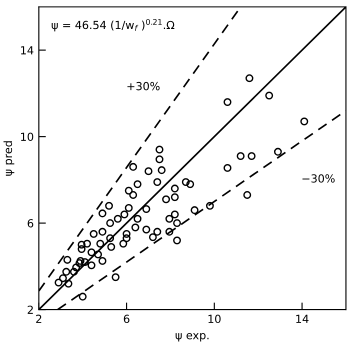 The width and height of the screenshot is (353, 344). I want to click on x-tick-label: 10, so click(214, 319).